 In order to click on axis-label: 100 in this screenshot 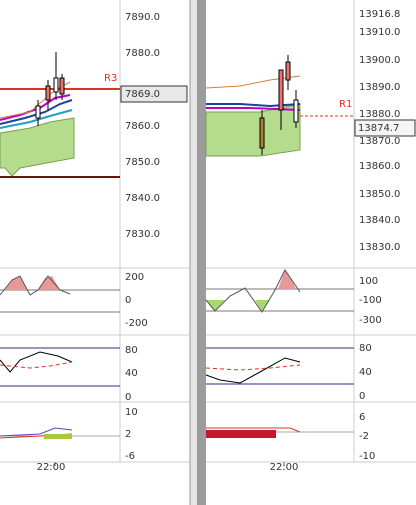, I will do `click(368, 281)`.